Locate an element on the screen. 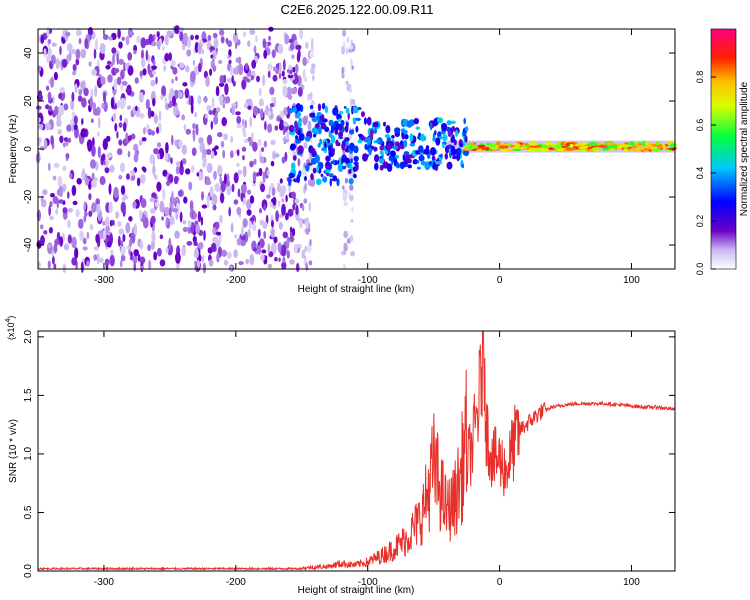 This screenshot has height=600, width=750. snr-y-multiplier: (x104) is located at coordinates (10, 328).